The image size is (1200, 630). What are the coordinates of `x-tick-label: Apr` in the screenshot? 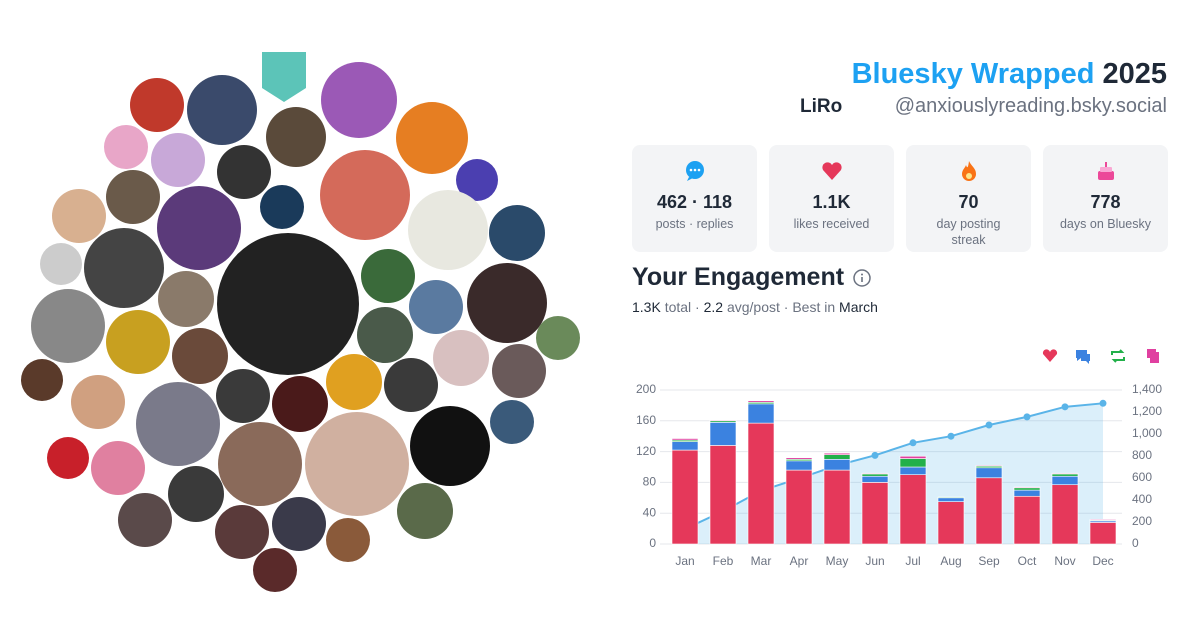 It's located at (799, 561).